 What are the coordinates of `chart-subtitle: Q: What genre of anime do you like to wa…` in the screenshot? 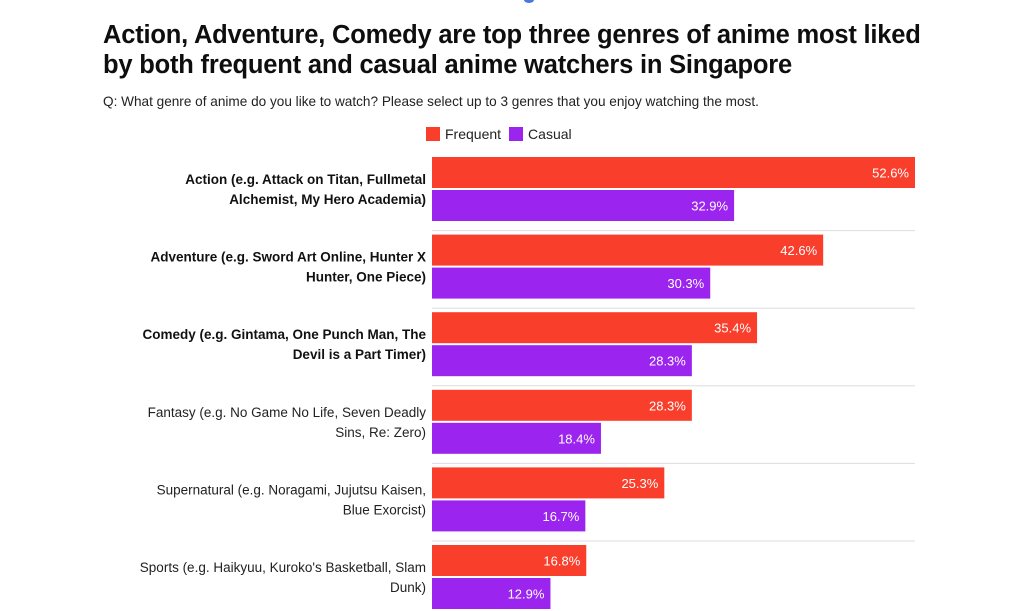 It's located at (431, 101).